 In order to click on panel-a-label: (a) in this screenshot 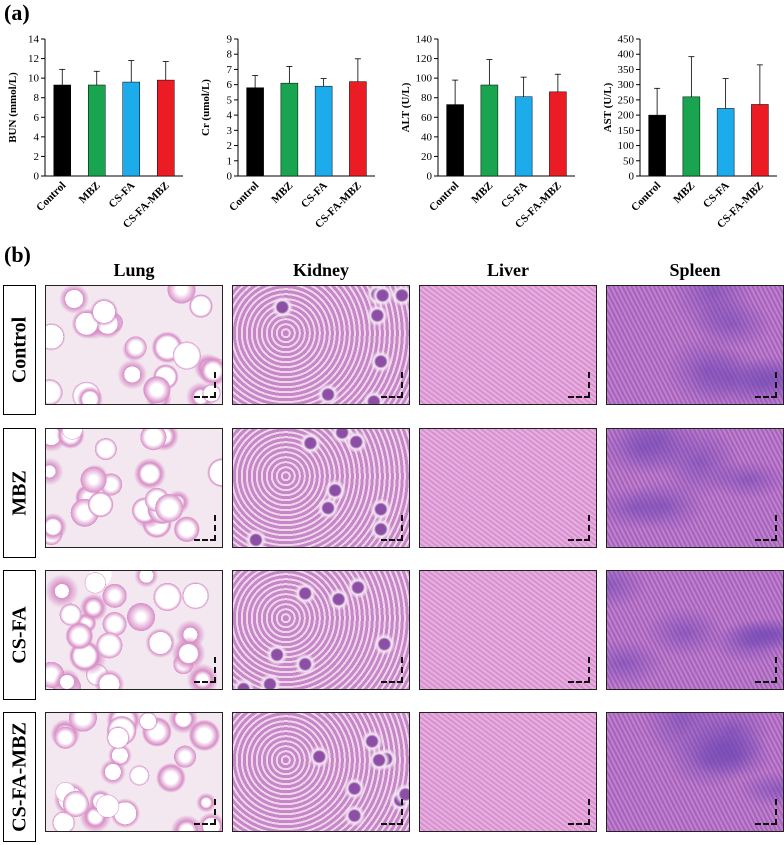, I will do `click(17, 12)`.